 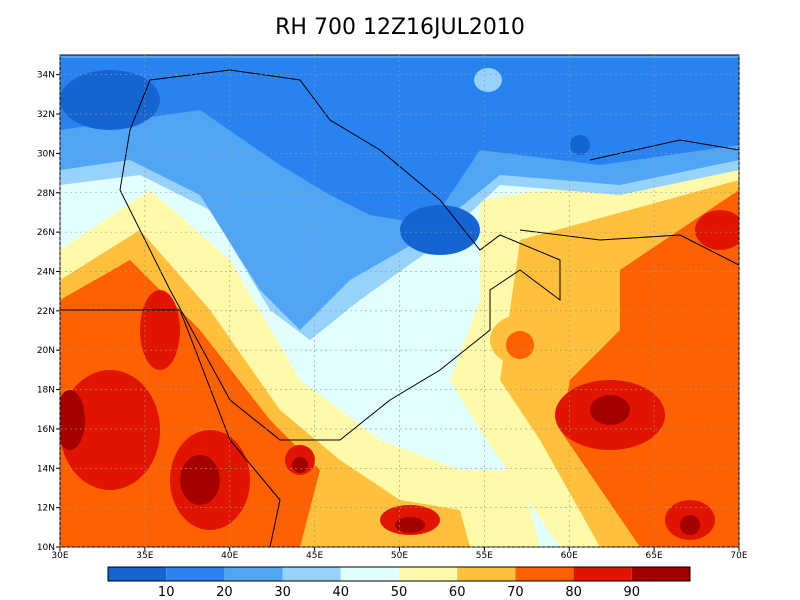 I want to click on lon-tick-label: 60E, so click(x=569, y=556).